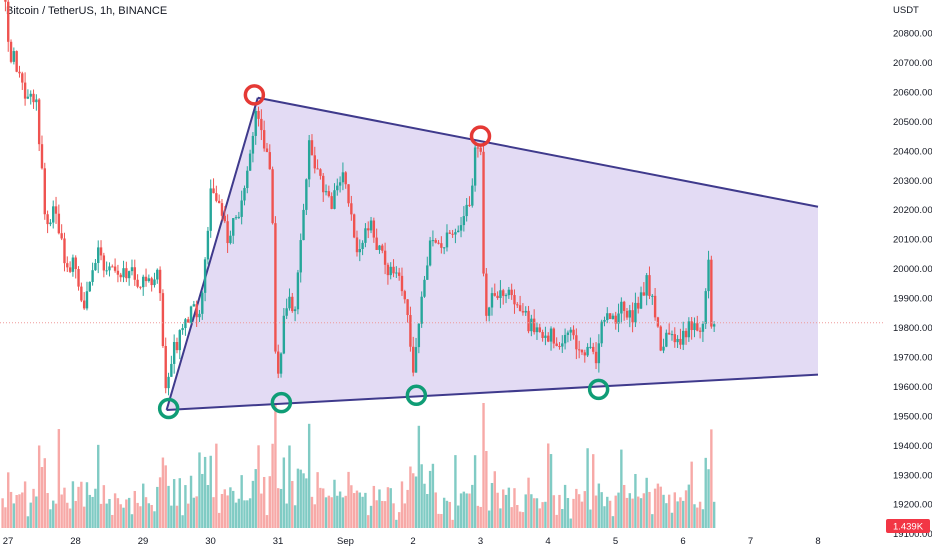 The image size is (932, 550). Describe the element at coordinates (598, 389) in the screenshot. I see `pivot-low-marker` at that location.